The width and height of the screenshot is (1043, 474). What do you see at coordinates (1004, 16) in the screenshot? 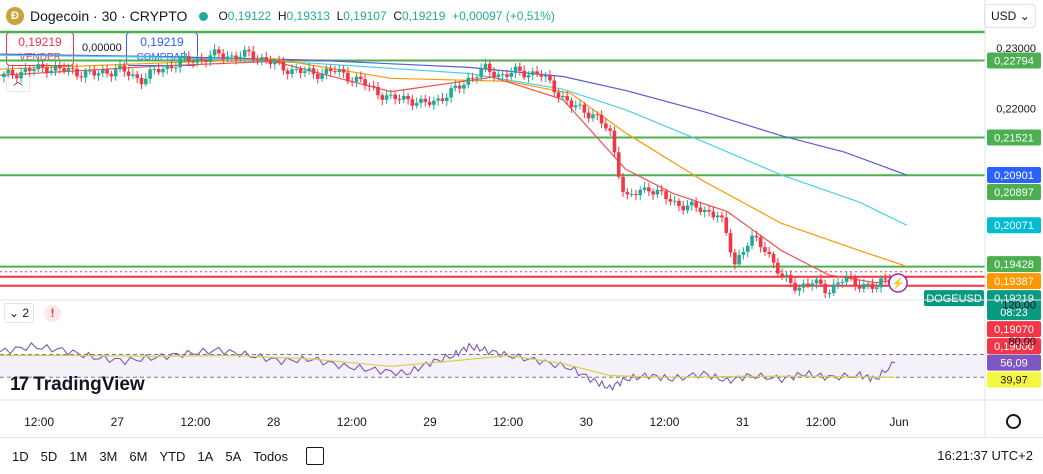
I see `currency-value: USD` at bounding box center [1004, 16].